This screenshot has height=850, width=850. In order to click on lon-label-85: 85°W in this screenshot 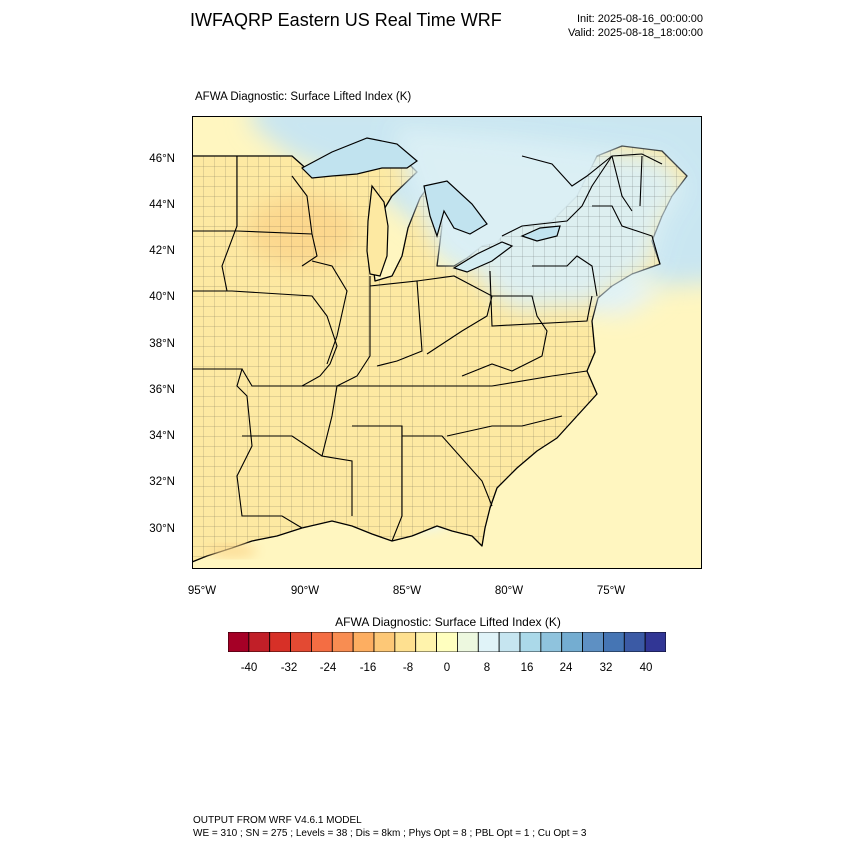, I will do `click(407, 591)`.